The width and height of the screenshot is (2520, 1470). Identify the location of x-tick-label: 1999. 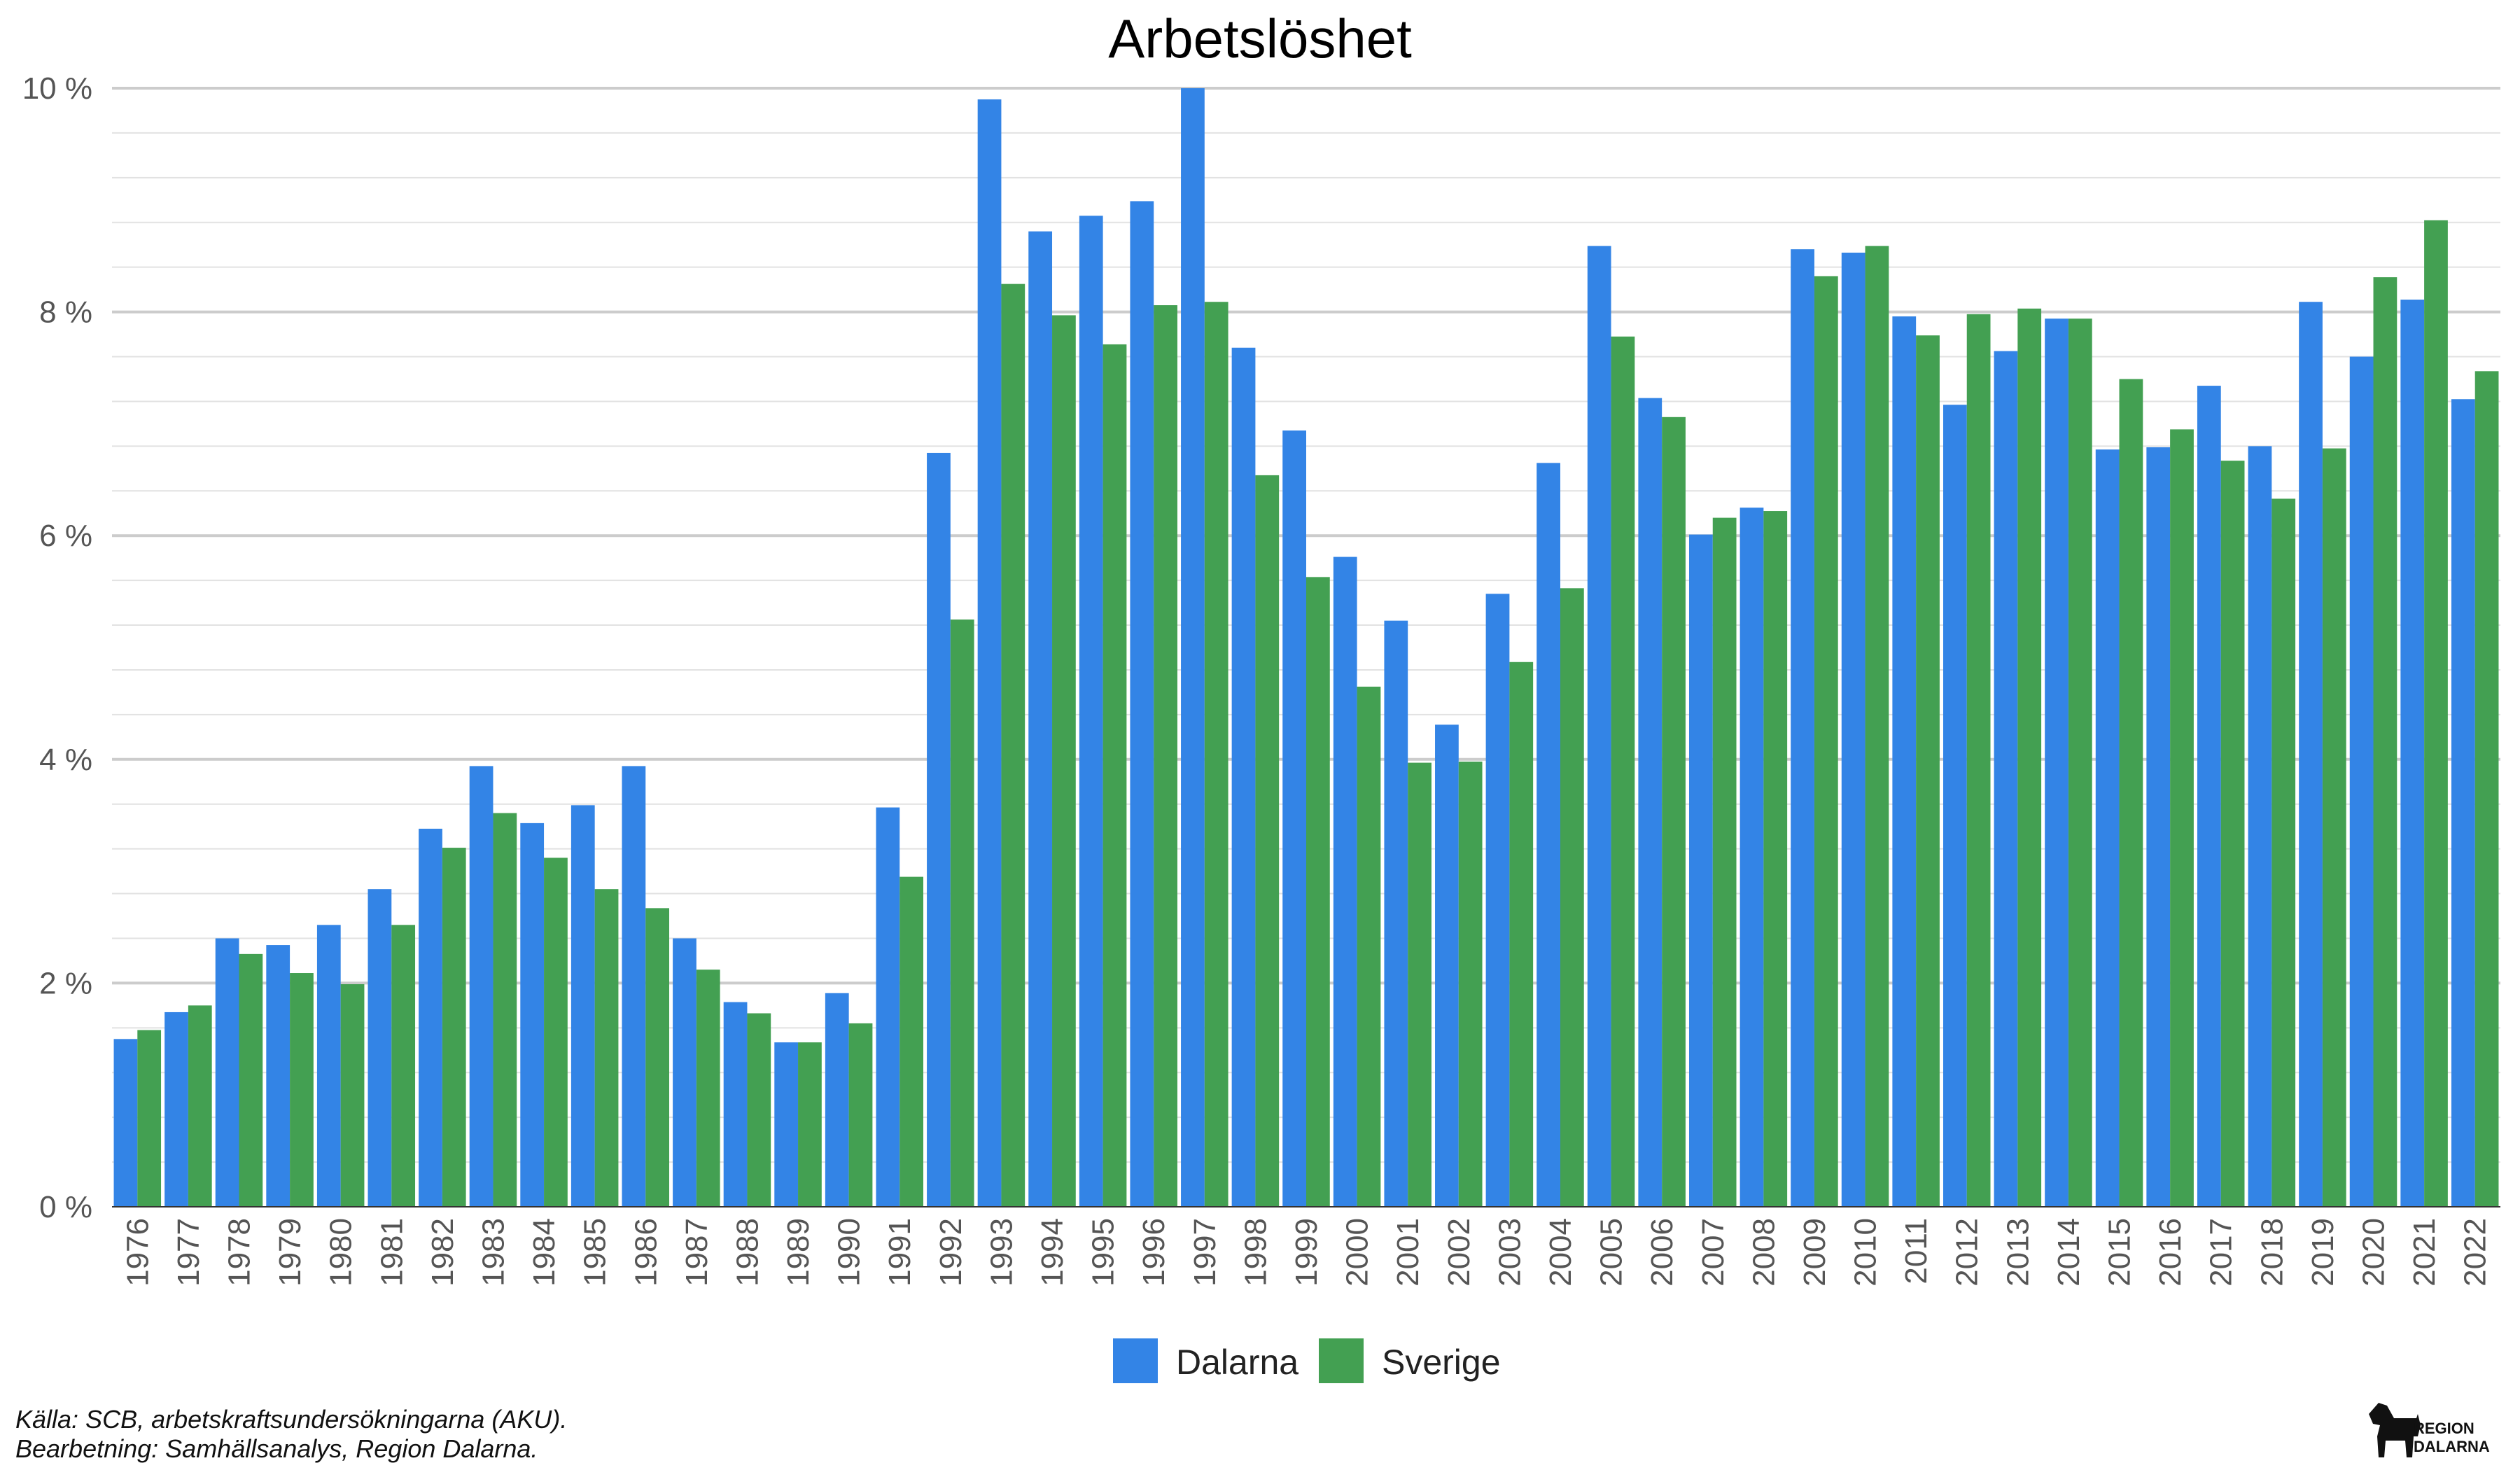
(1306, 1252).